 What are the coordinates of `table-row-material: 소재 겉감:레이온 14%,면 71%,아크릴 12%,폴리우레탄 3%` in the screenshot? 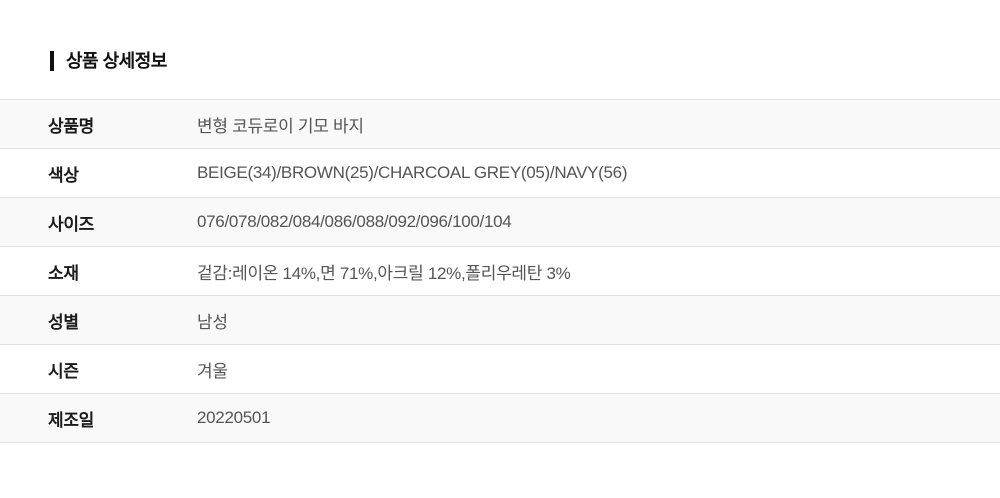 It's located at (500, 271).